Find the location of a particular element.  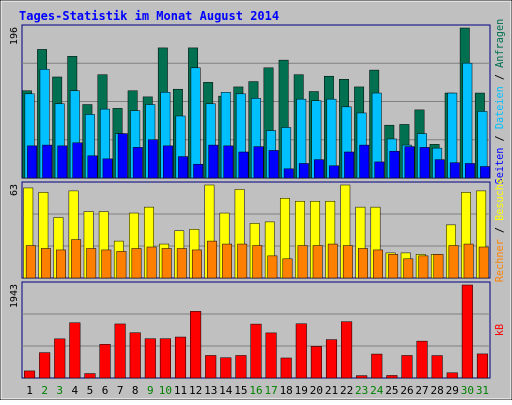

x-tick-label-29: 29 is located at coordinates (452, 390).